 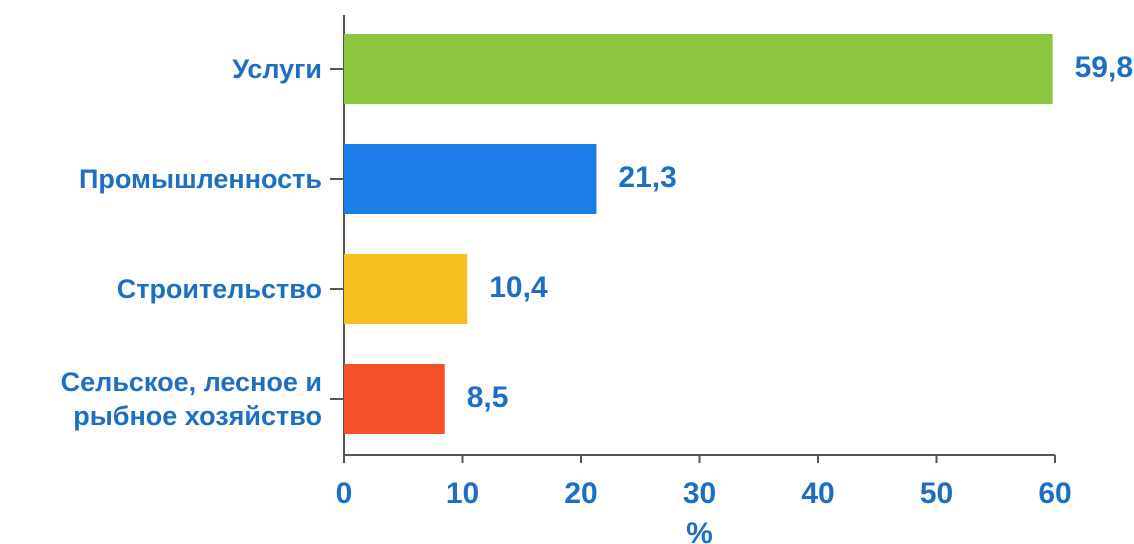 What do you see at coordinates (936, 493) in the screenshot?
I see `x-tick-label: 50` at bounding box center [936, 493].